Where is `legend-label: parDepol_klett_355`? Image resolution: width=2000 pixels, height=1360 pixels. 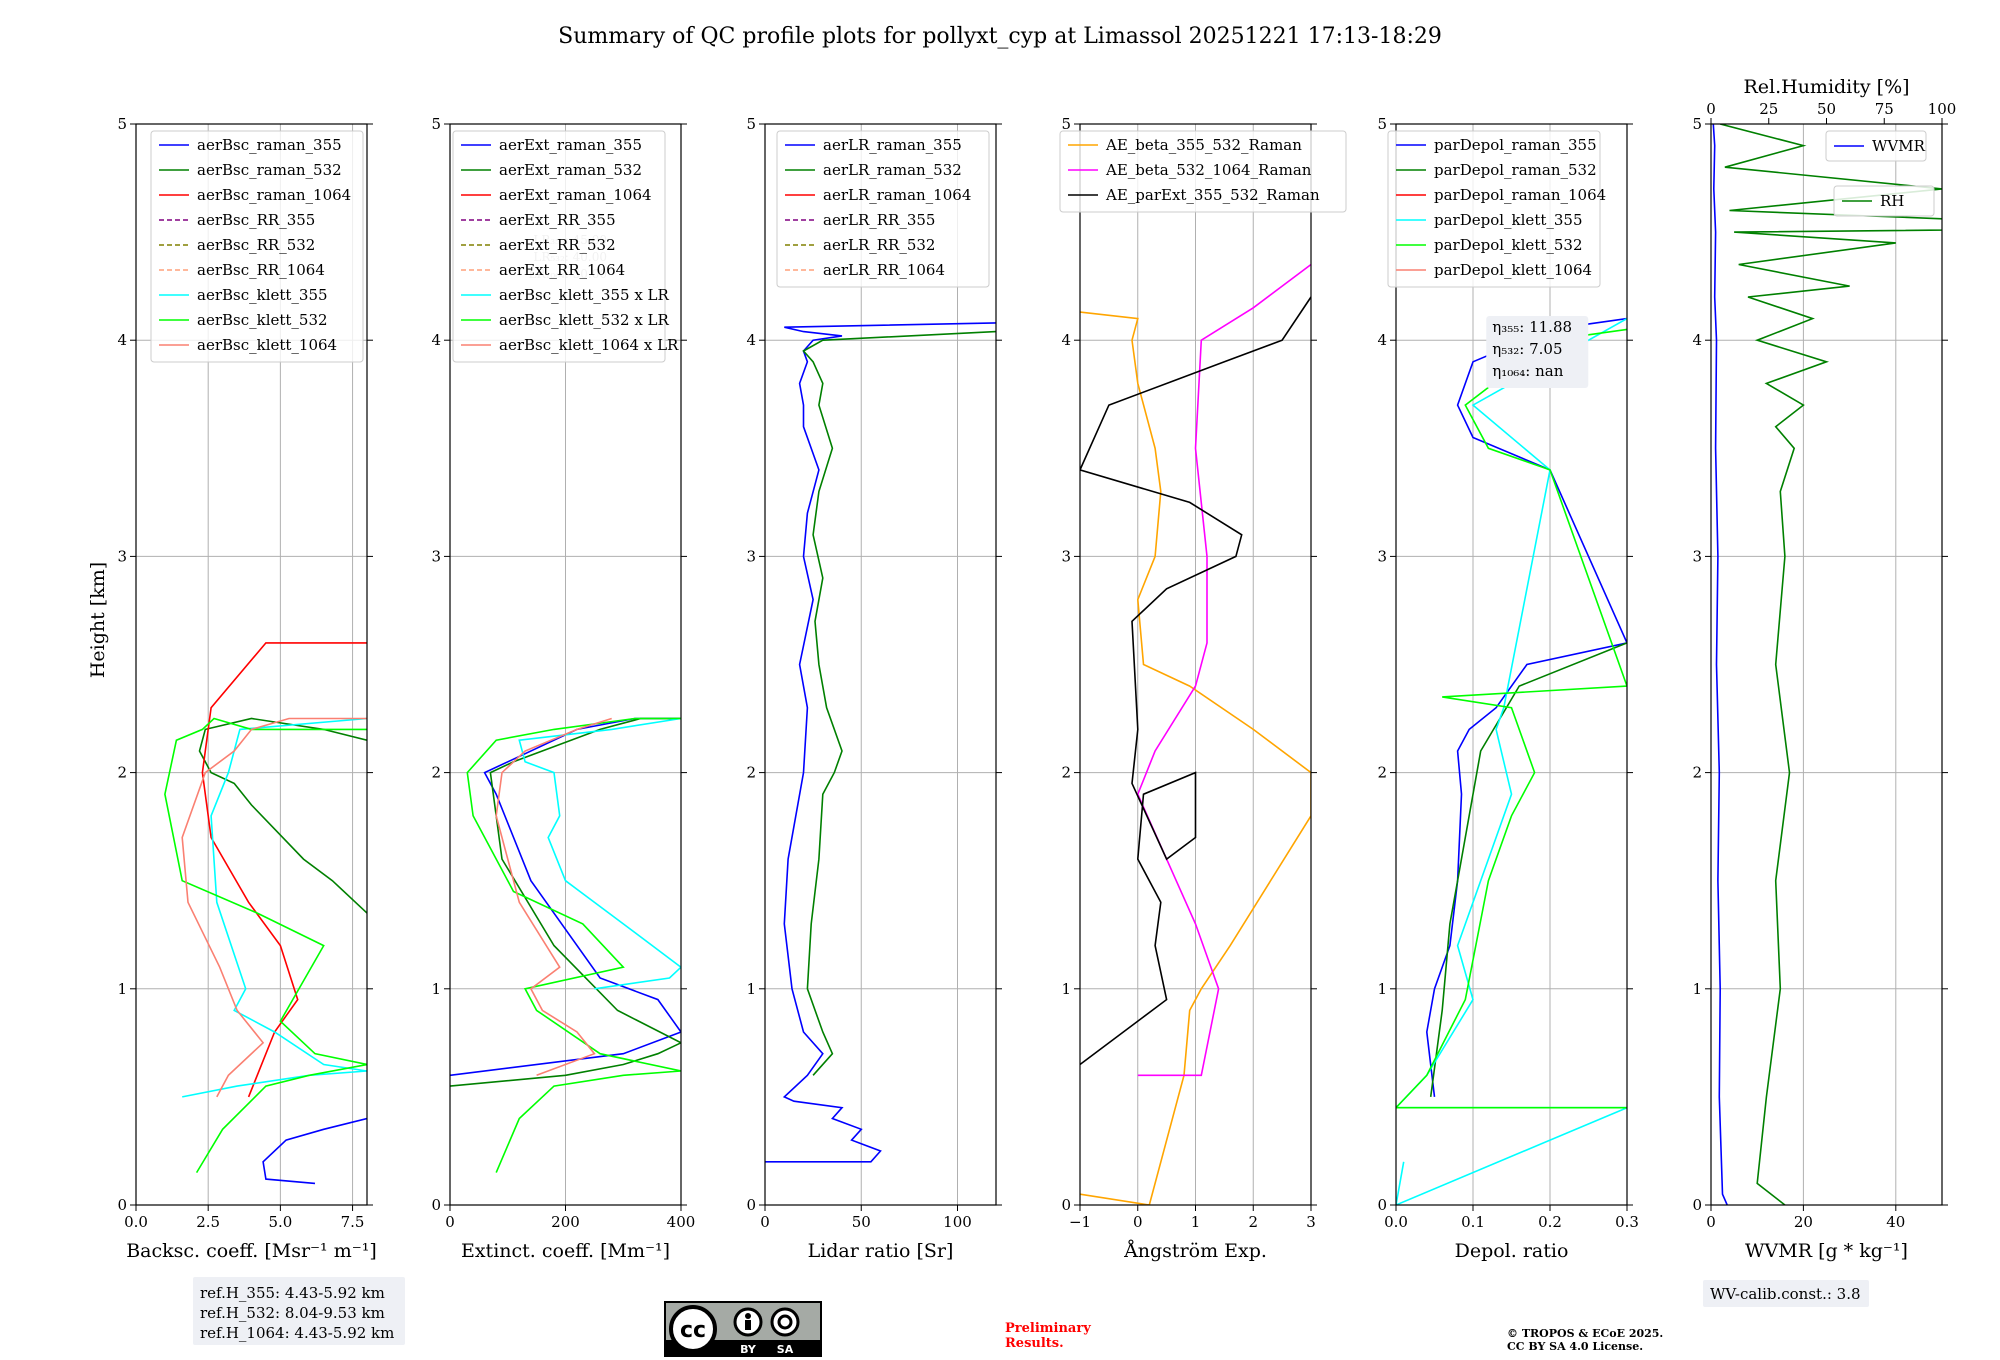
legend-label: parDepol_klett_355 is located at coordinates (1508, 220).